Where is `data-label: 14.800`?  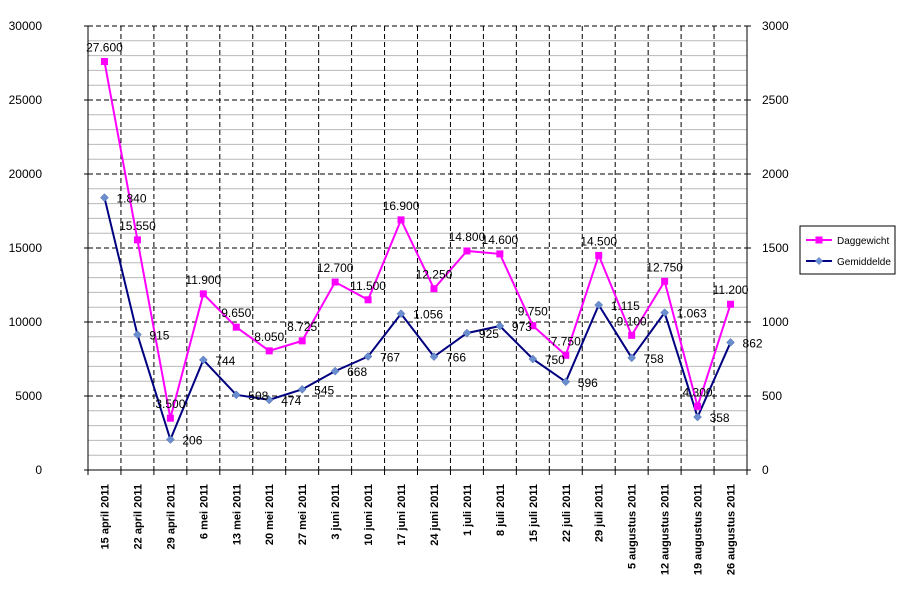
data-label: 14.800 is located at coordinates (467, 237).